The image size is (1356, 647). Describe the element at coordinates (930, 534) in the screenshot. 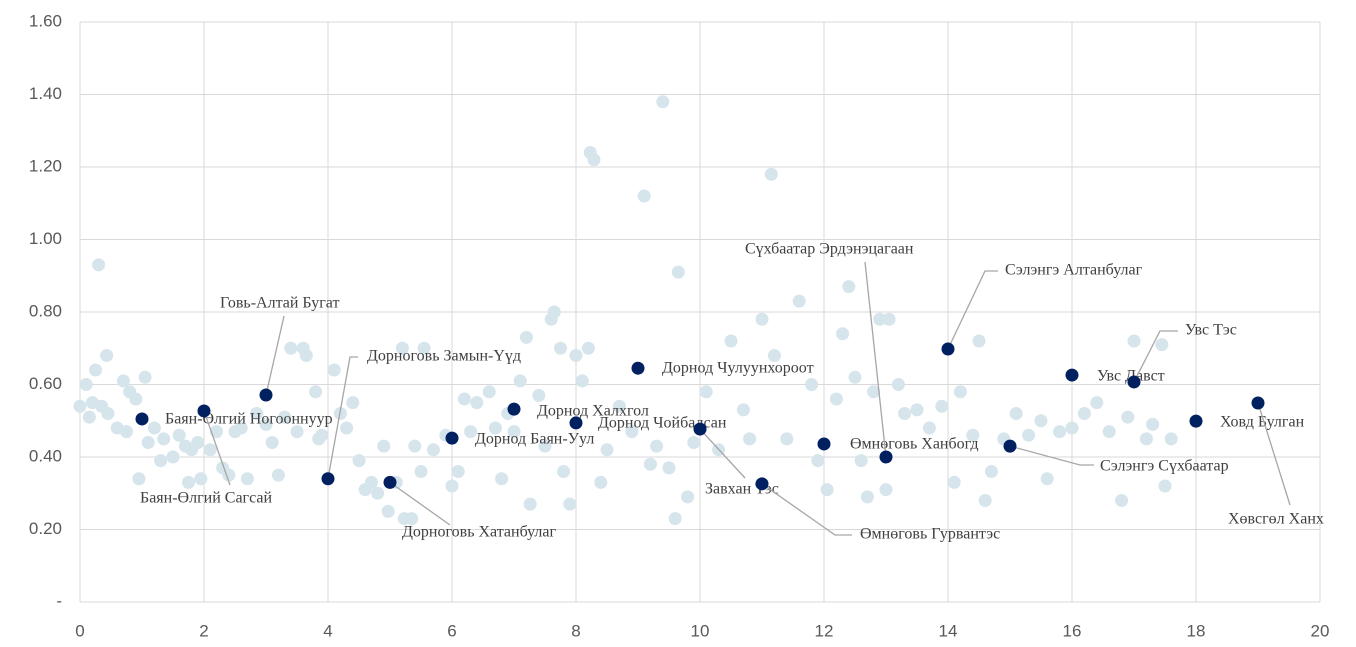

I see `point-label: Өмнөговь Гурвантэс` at that location.